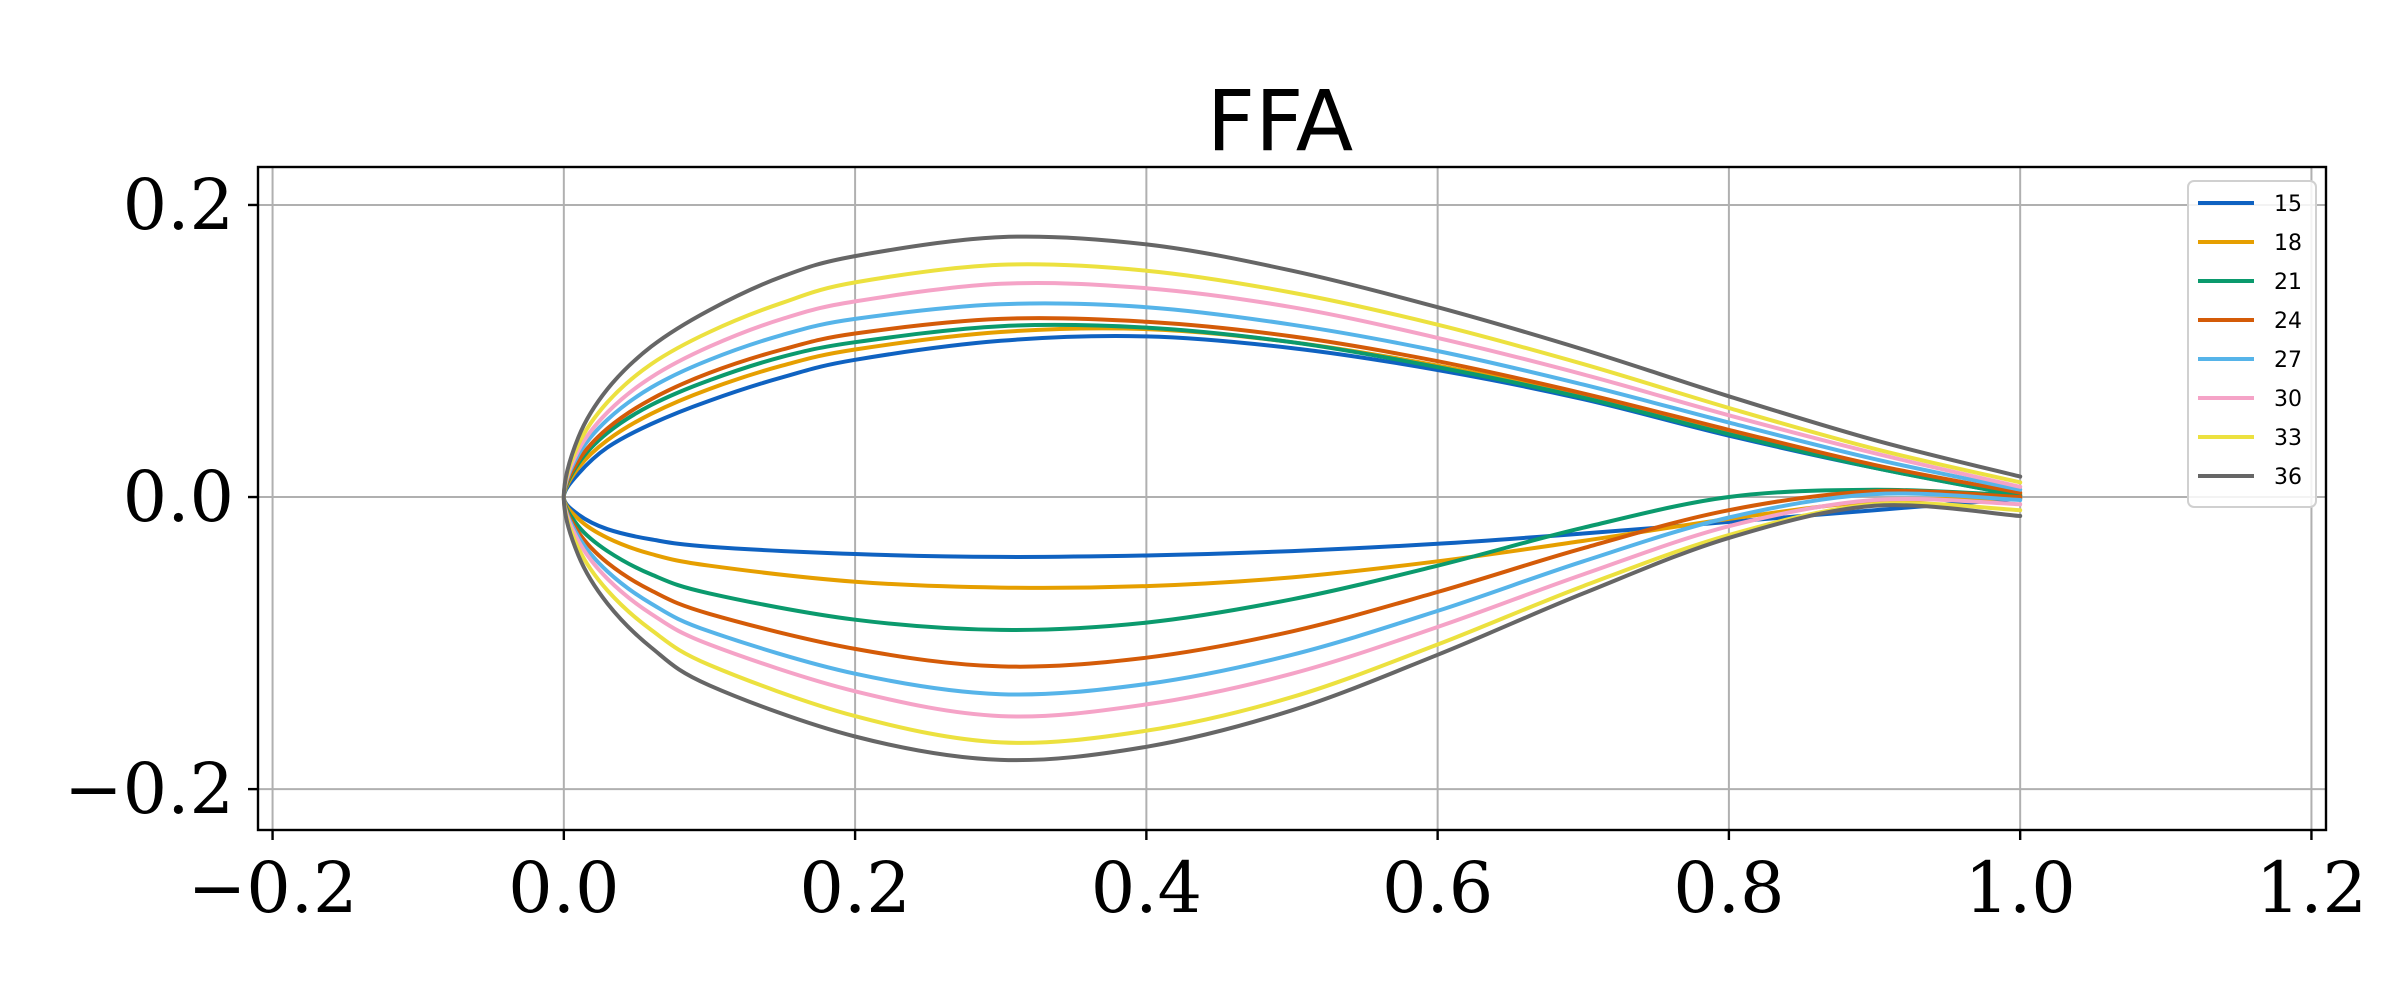 This screenshot has height=1000, width=2400. Describe the element at coordinates (178, 497) in the screenshot. I see `y-tick-label: 0.0` at that location.